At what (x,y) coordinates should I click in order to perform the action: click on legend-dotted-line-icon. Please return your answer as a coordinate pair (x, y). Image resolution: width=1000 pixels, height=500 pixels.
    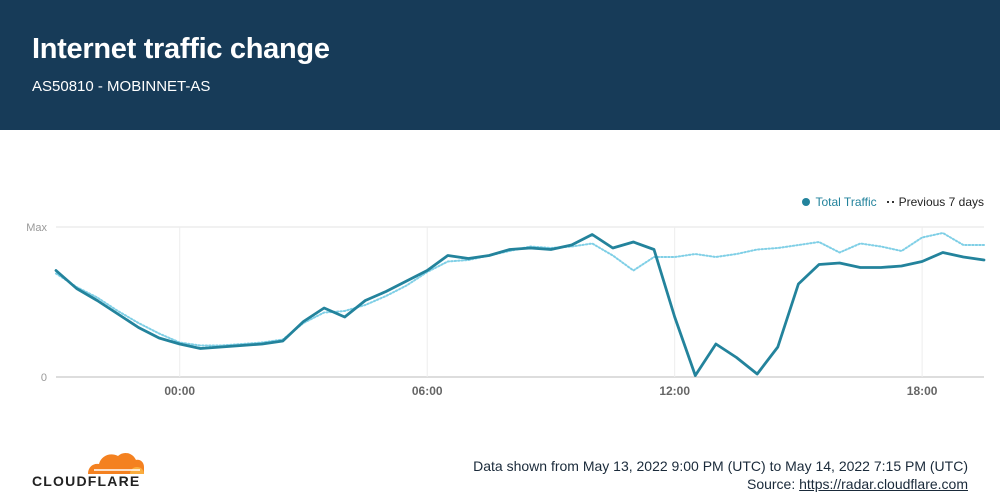
    Looking at the image, I should click on (890, 202).